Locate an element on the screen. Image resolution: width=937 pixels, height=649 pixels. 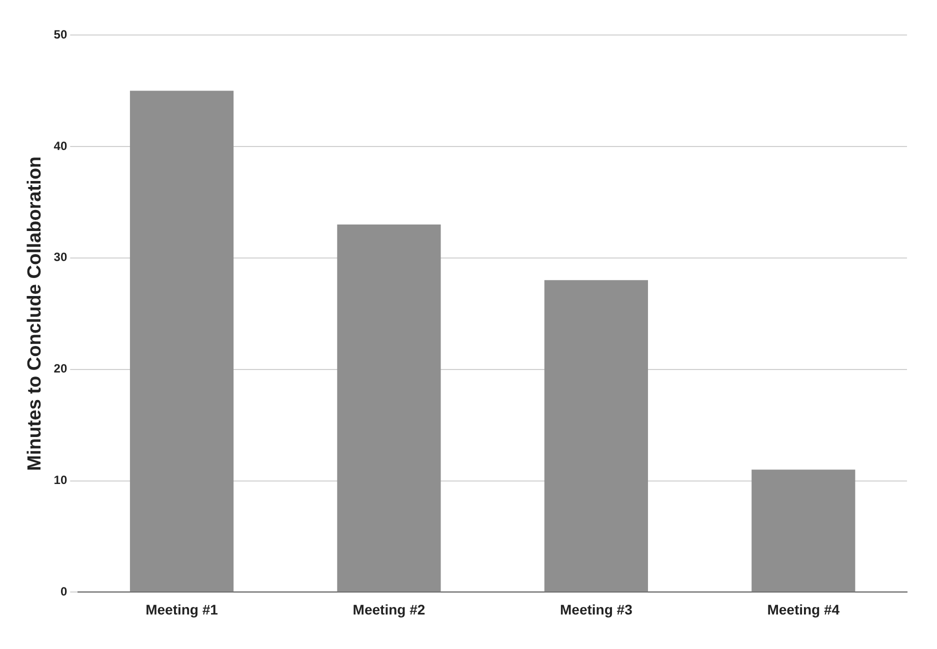
y-tick-label: 40 is located at coordinates (61, 145).